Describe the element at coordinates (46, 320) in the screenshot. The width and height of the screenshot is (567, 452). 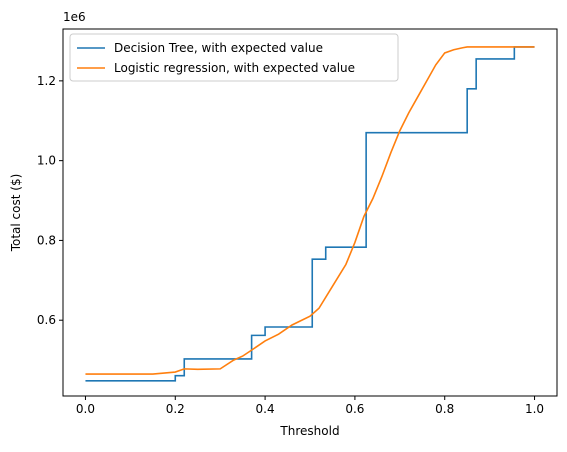
I see `y-tick-label: 0.6` at that location.